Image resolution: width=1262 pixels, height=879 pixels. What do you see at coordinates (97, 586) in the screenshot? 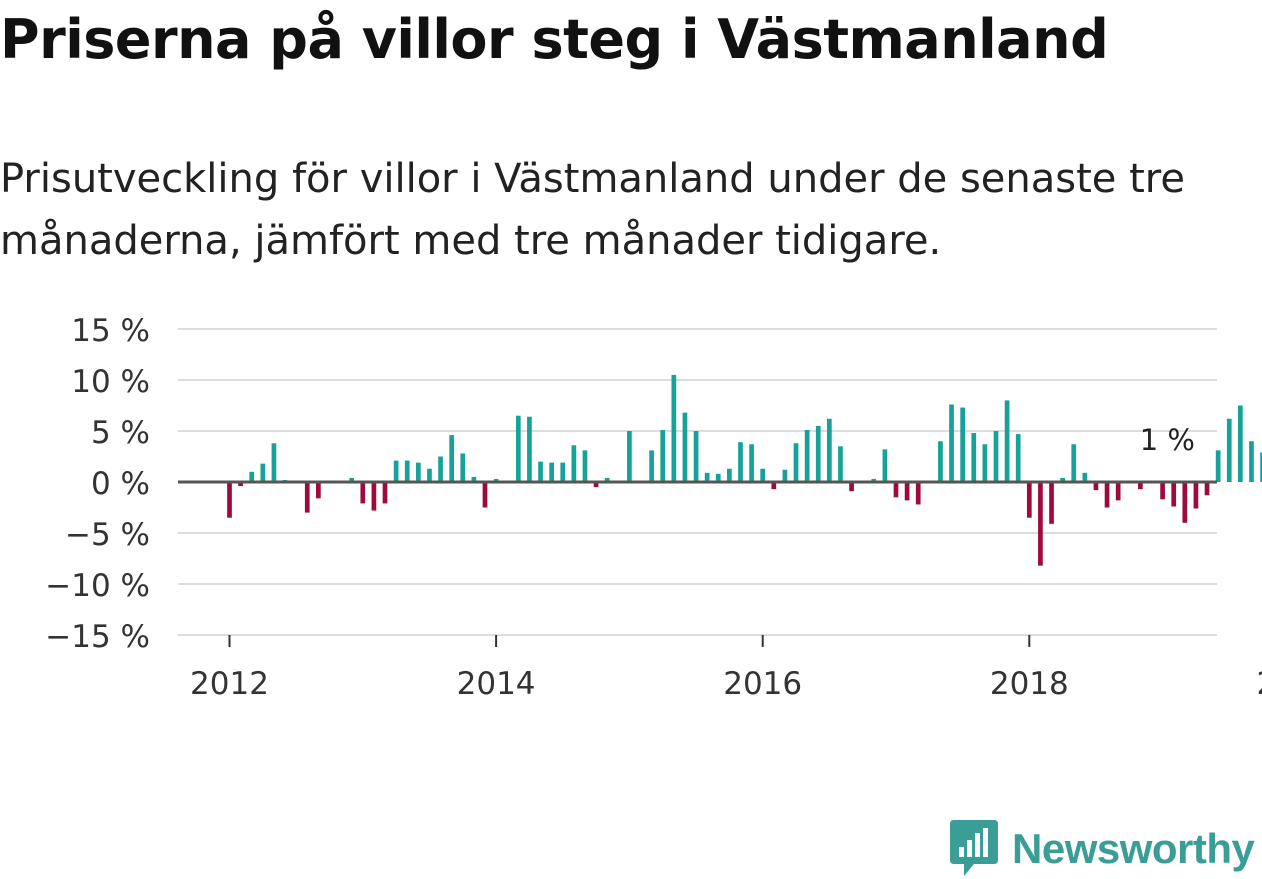
I see `y-tick-label: −10 %` at bounding box center [97, 586].